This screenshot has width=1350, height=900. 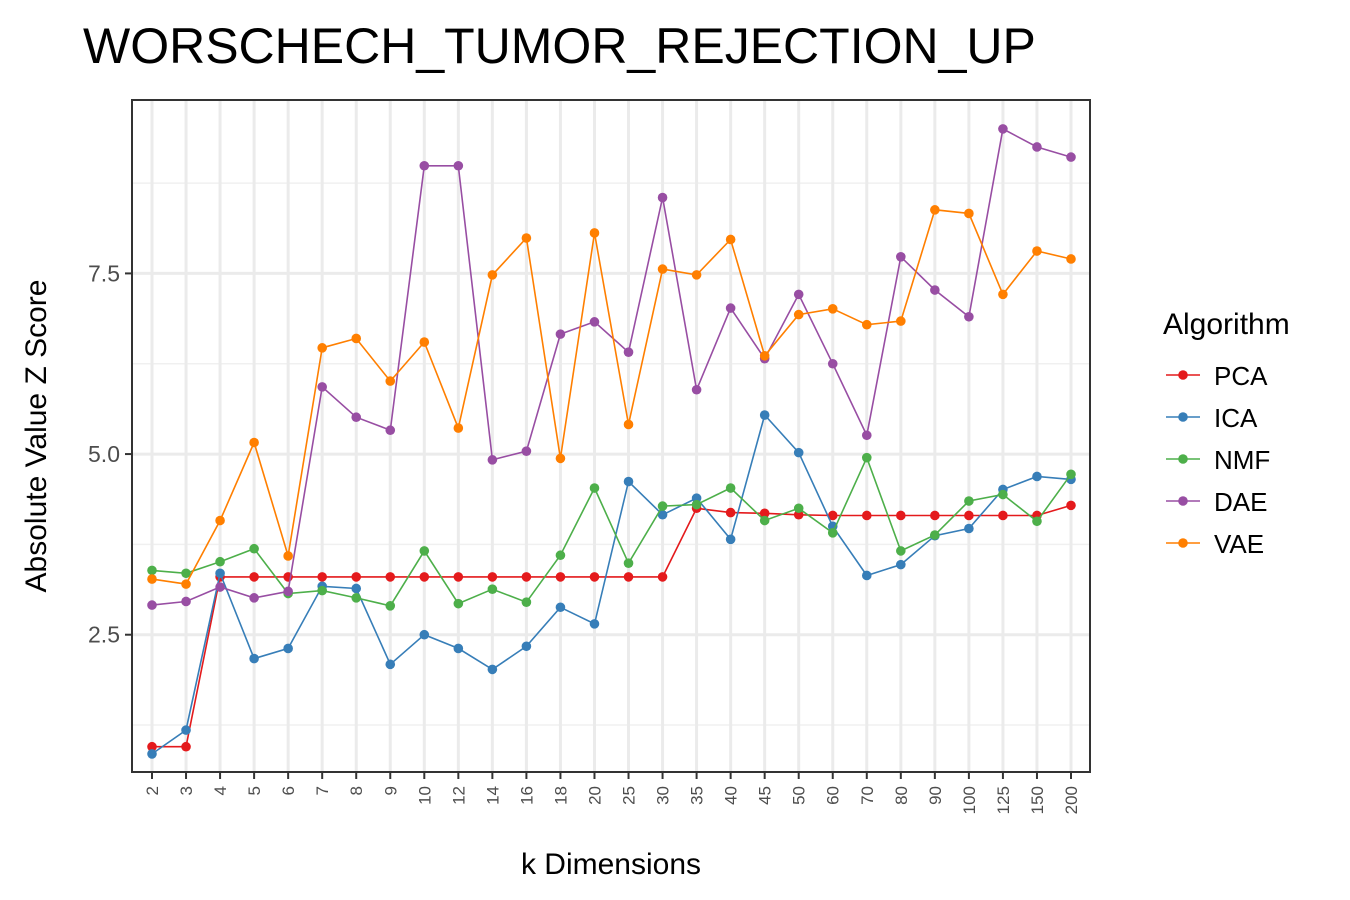 What do you see at coordinates (611, 531) in the screenshot?
I see `series-line-nmf` at bounding box center [611, 531].